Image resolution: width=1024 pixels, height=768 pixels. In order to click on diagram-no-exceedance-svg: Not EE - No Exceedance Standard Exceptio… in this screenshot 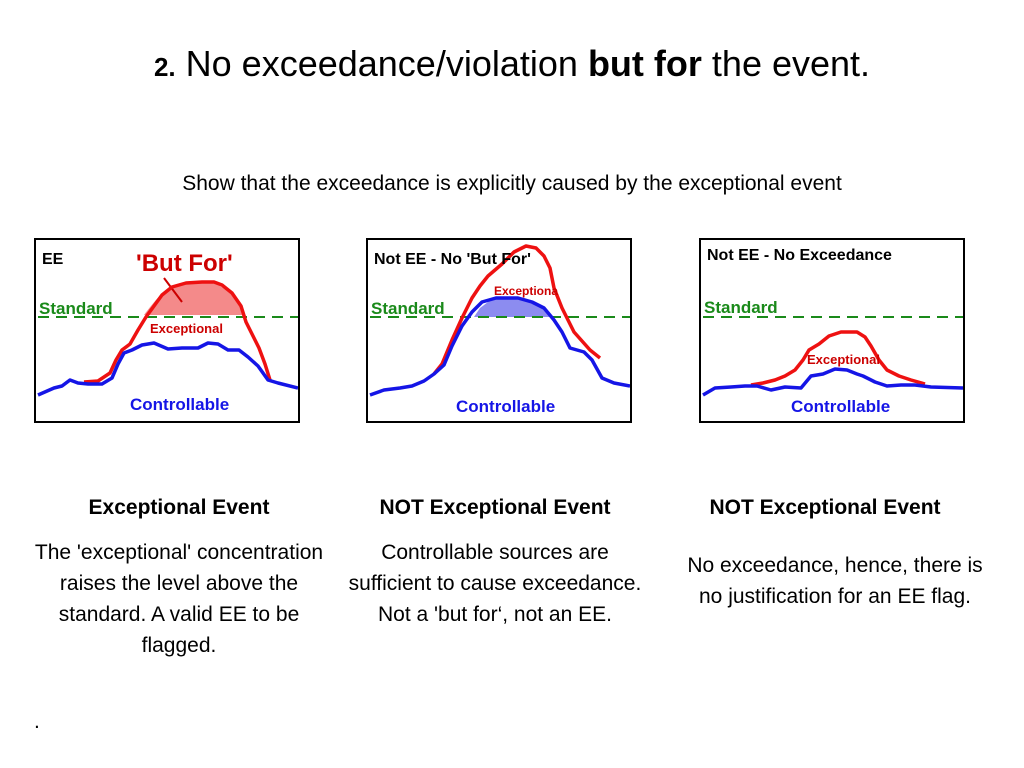, I will do `click(832, 331)`.